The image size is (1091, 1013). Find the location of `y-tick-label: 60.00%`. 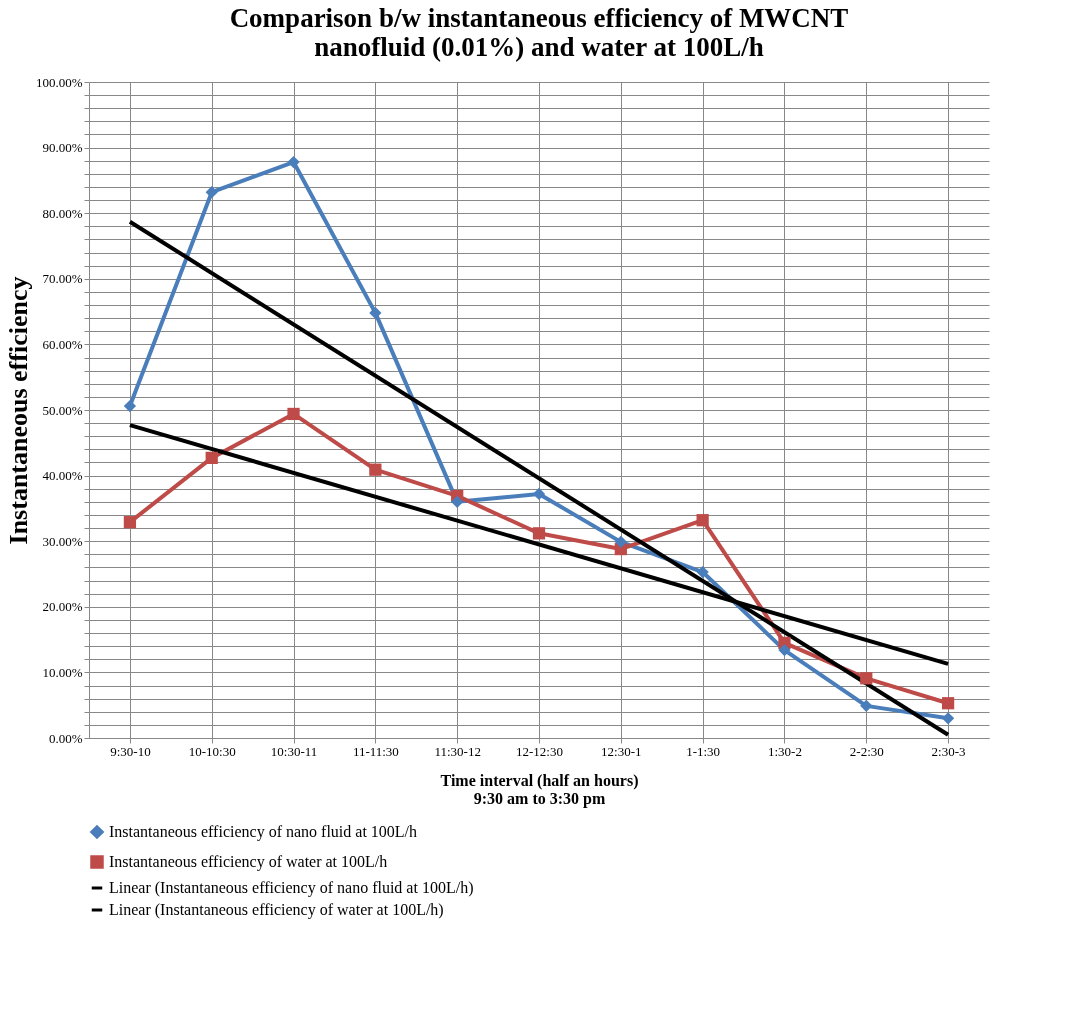

y-tick-label: 60.00% is located at coordinates (62, 344).